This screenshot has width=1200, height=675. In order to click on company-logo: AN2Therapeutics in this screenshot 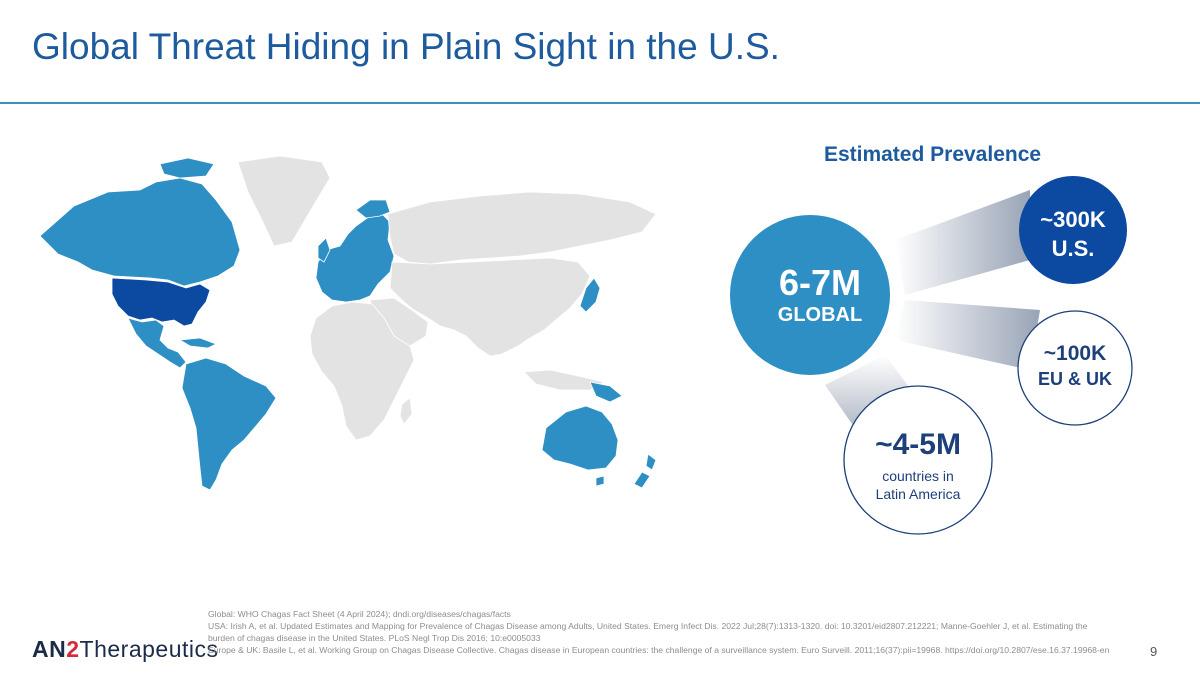, I will do `click(125, 649)`.